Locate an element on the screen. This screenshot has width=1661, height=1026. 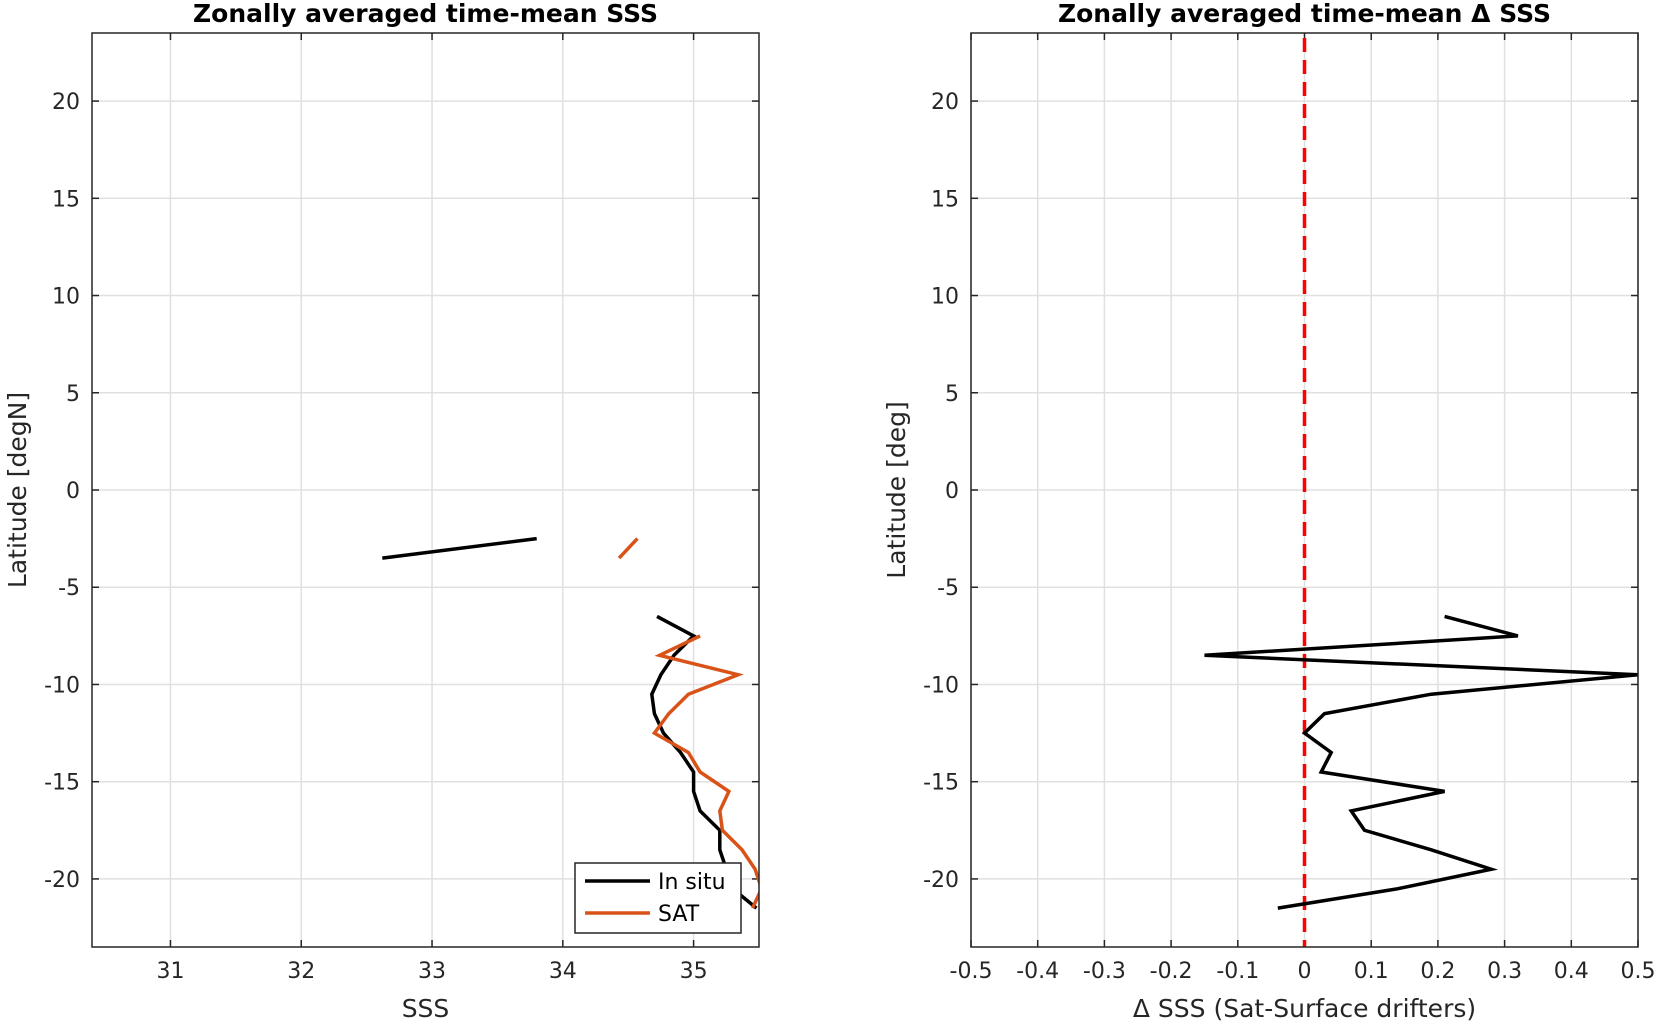
x-tick-label: 0.3 is located at coordinates (1504, 971).